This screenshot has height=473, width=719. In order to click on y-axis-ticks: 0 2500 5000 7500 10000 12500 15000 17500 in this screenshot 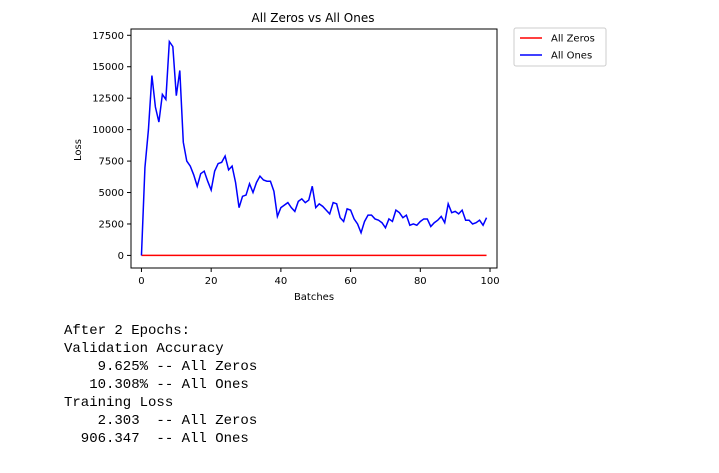, I will do `click(111, 146)`.